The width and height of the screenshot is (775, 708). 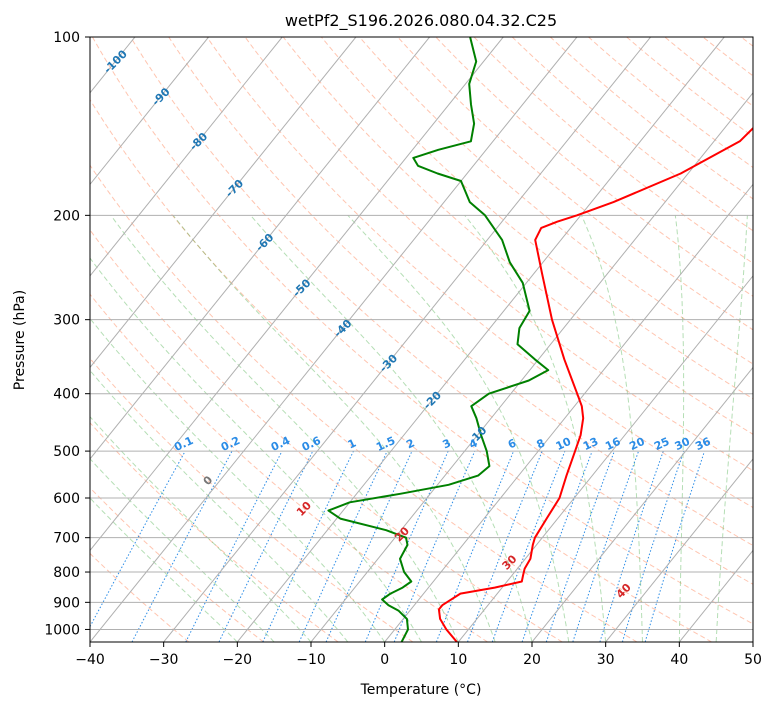 I want to click on mixing-ratio-label: 2, so click(x=410, y=443).